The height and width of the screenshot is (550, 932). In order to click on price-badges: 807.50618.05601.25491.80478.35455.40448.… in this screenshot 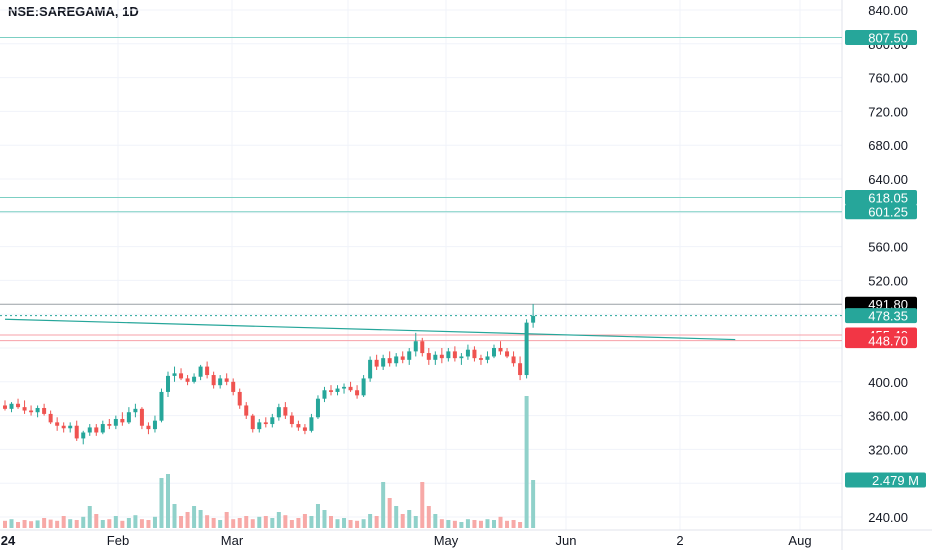, I will do `click(881, 189)`.